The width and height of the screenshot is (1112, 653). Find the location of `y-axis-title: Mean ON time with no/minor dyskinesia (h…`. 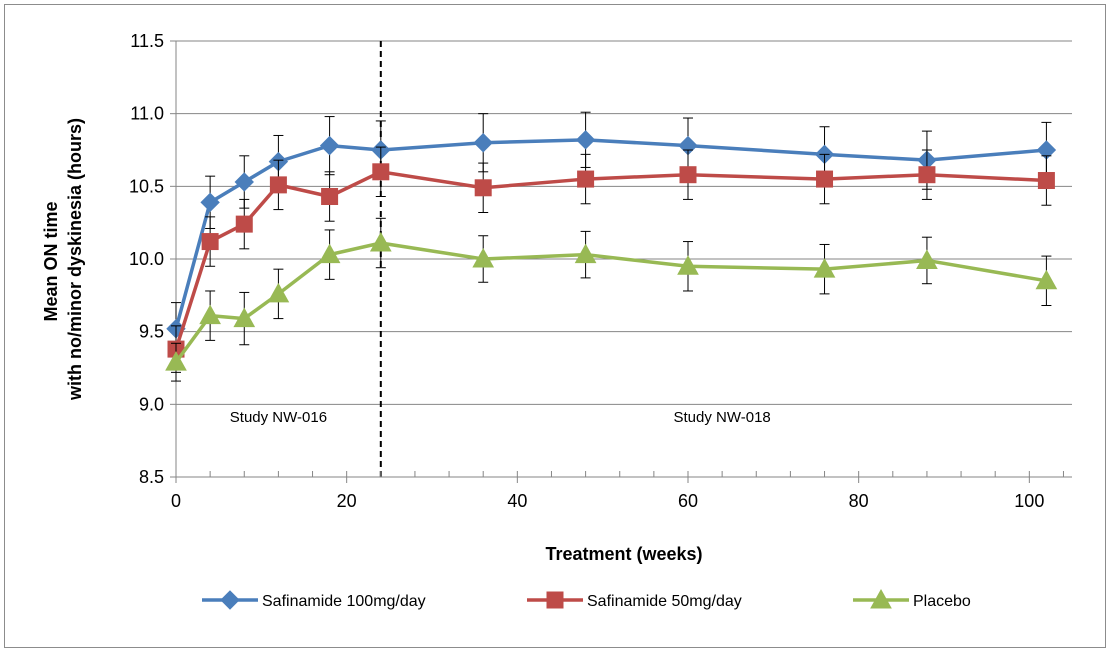

y-axis-title: Mean ON time with no/minor dyskinesia (h… is located at coordinates (63, 259).